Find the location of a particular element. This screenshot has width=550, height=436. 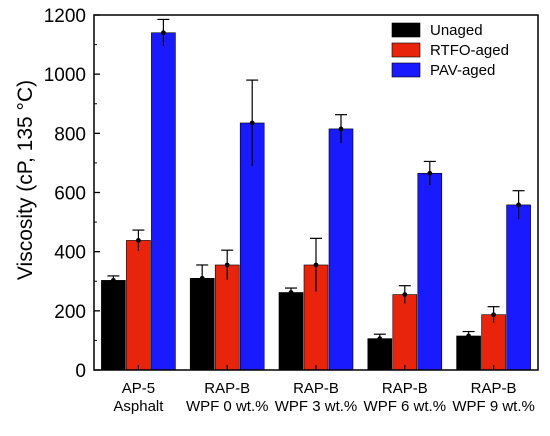

y-tick-label: 1000 is located at coordinates (65, 75).